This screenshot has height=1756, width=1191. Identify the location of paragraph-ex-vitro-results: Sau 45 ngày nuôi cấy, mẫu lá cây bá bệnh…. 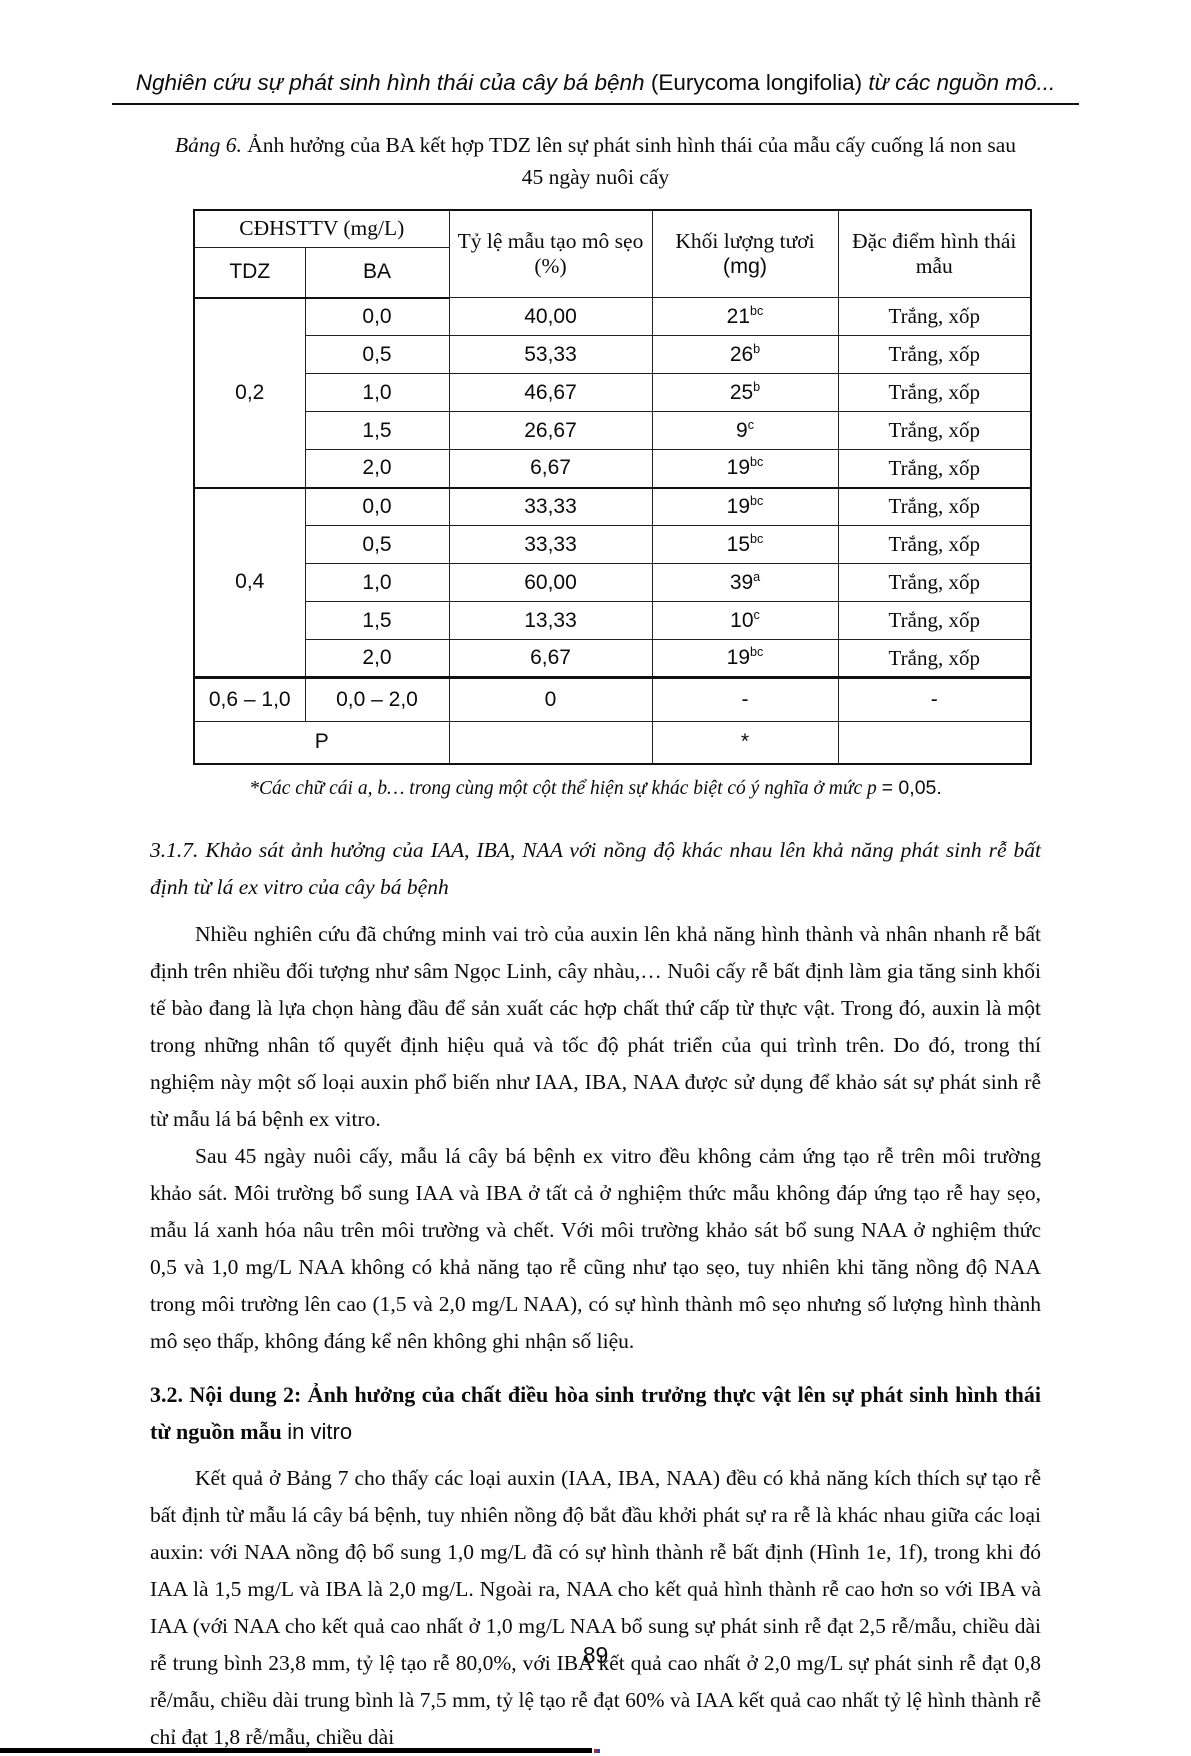
(595, 1248).